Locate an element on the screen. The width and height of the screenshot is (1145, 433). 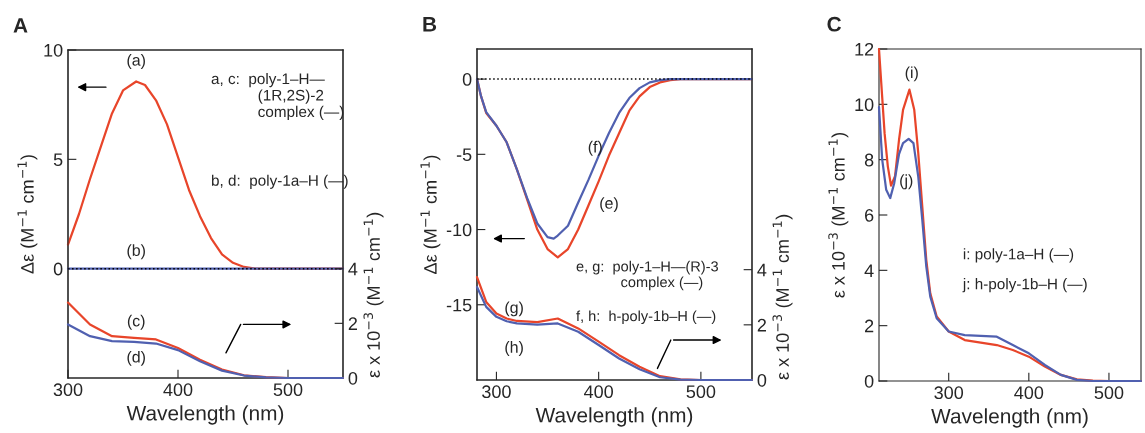
annotation: (h) is located at coordinates (514, 348).